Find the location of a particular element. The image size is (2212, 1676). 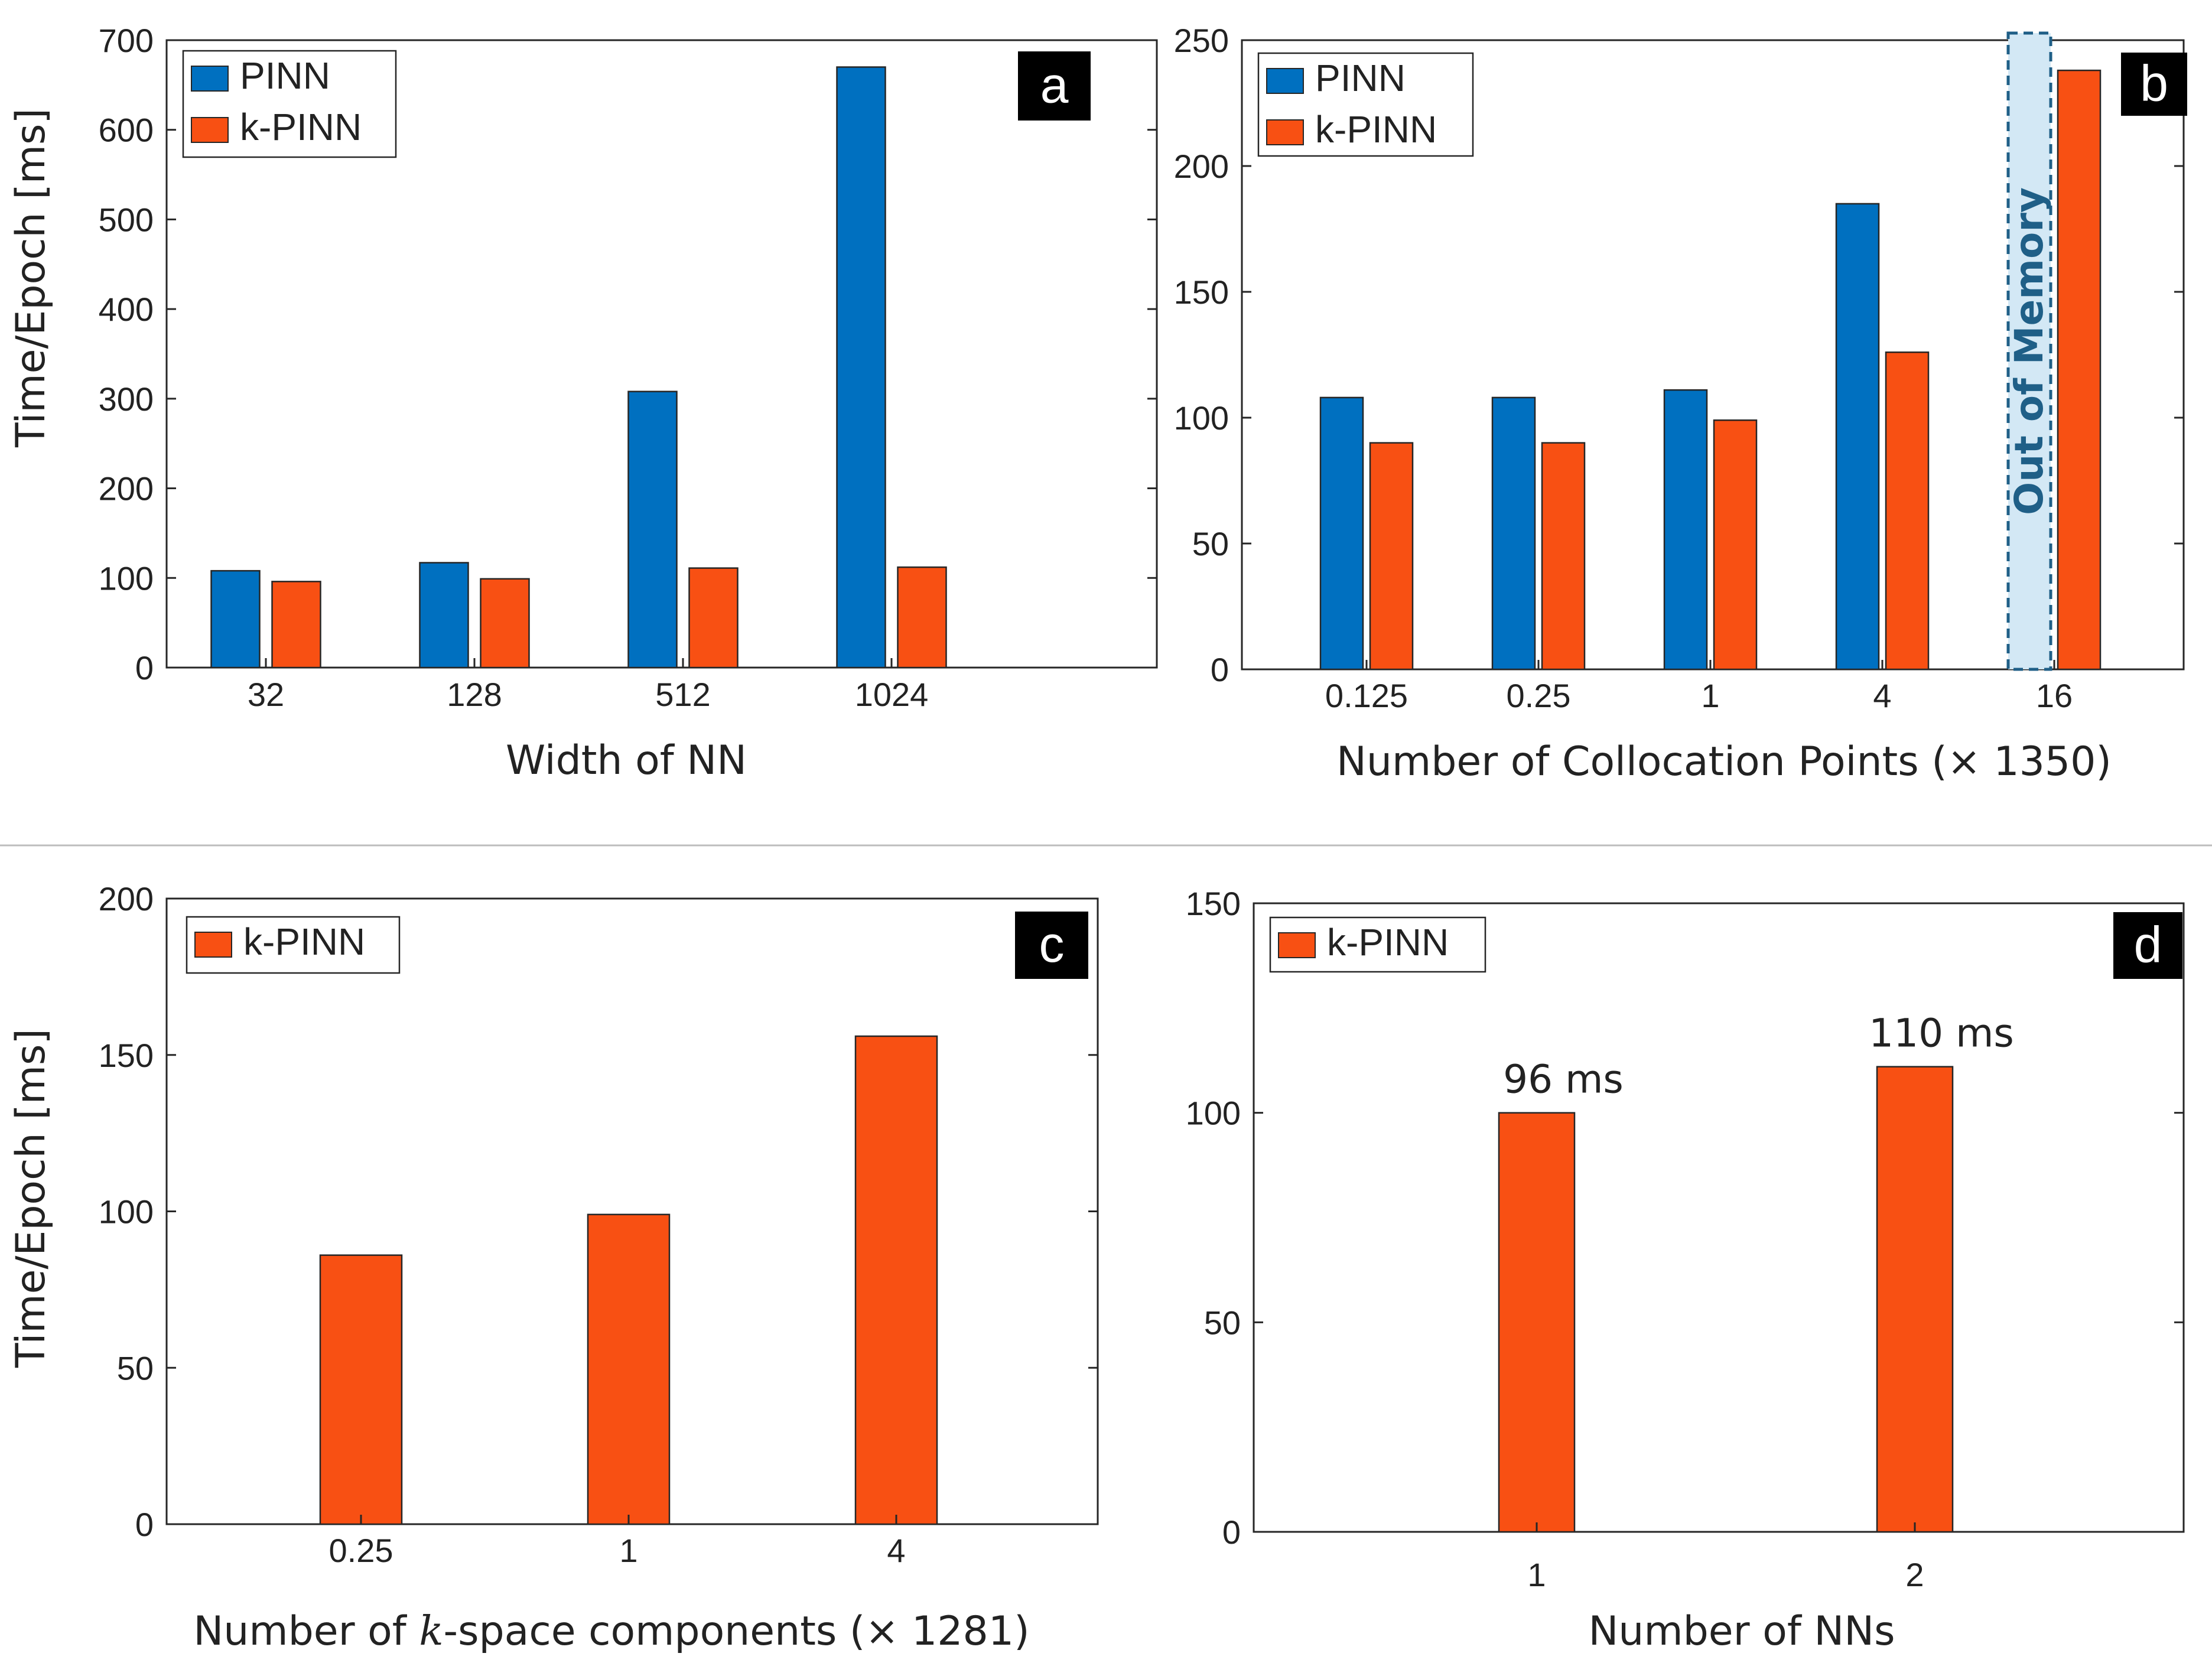

data-label: 110 ms is located at coordinates (1942, 1033).